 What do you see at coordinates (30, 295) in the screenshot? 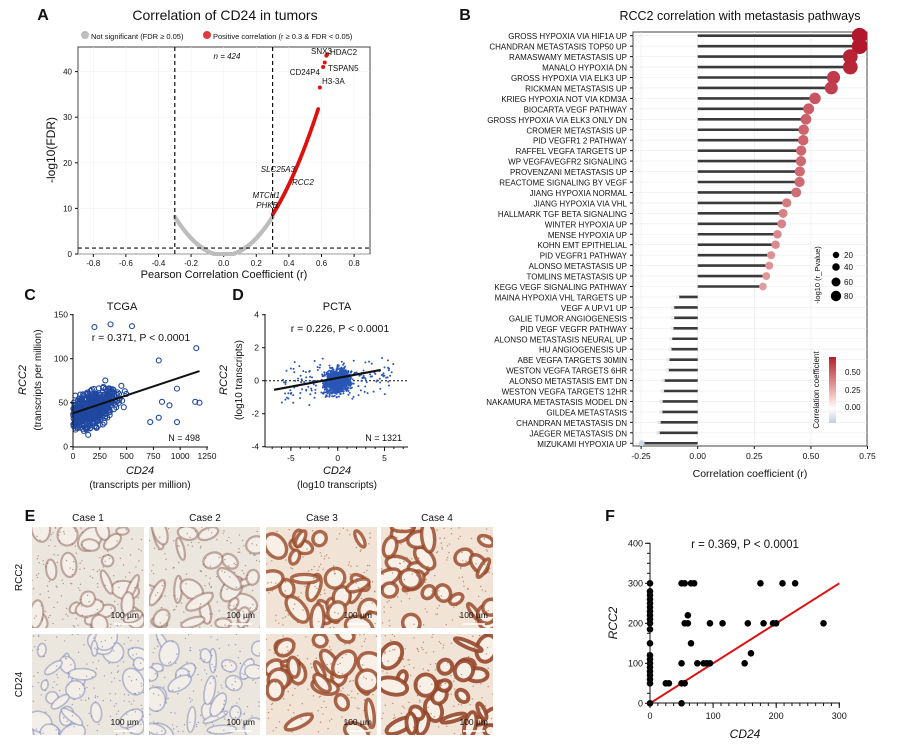
I see `panel-letter-c: C` at bounding box center [30, 295].